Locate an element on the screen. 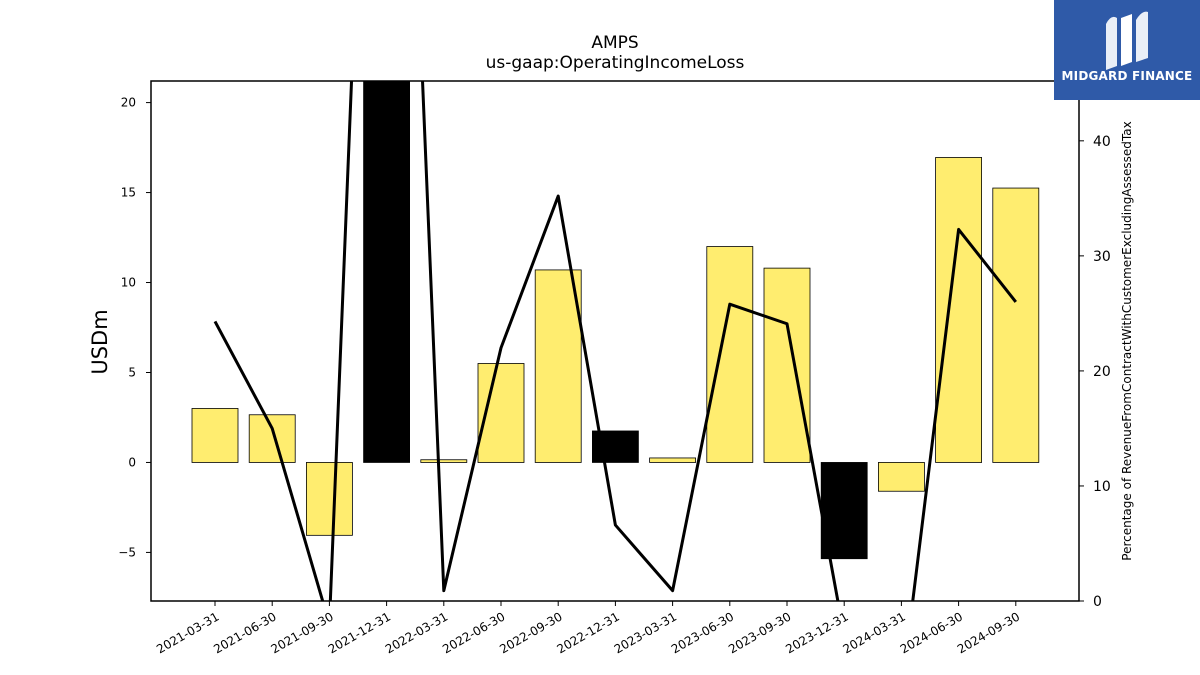 The image size is (1200, 675). brand-mark-icon is located at coordinates (1127, 40).